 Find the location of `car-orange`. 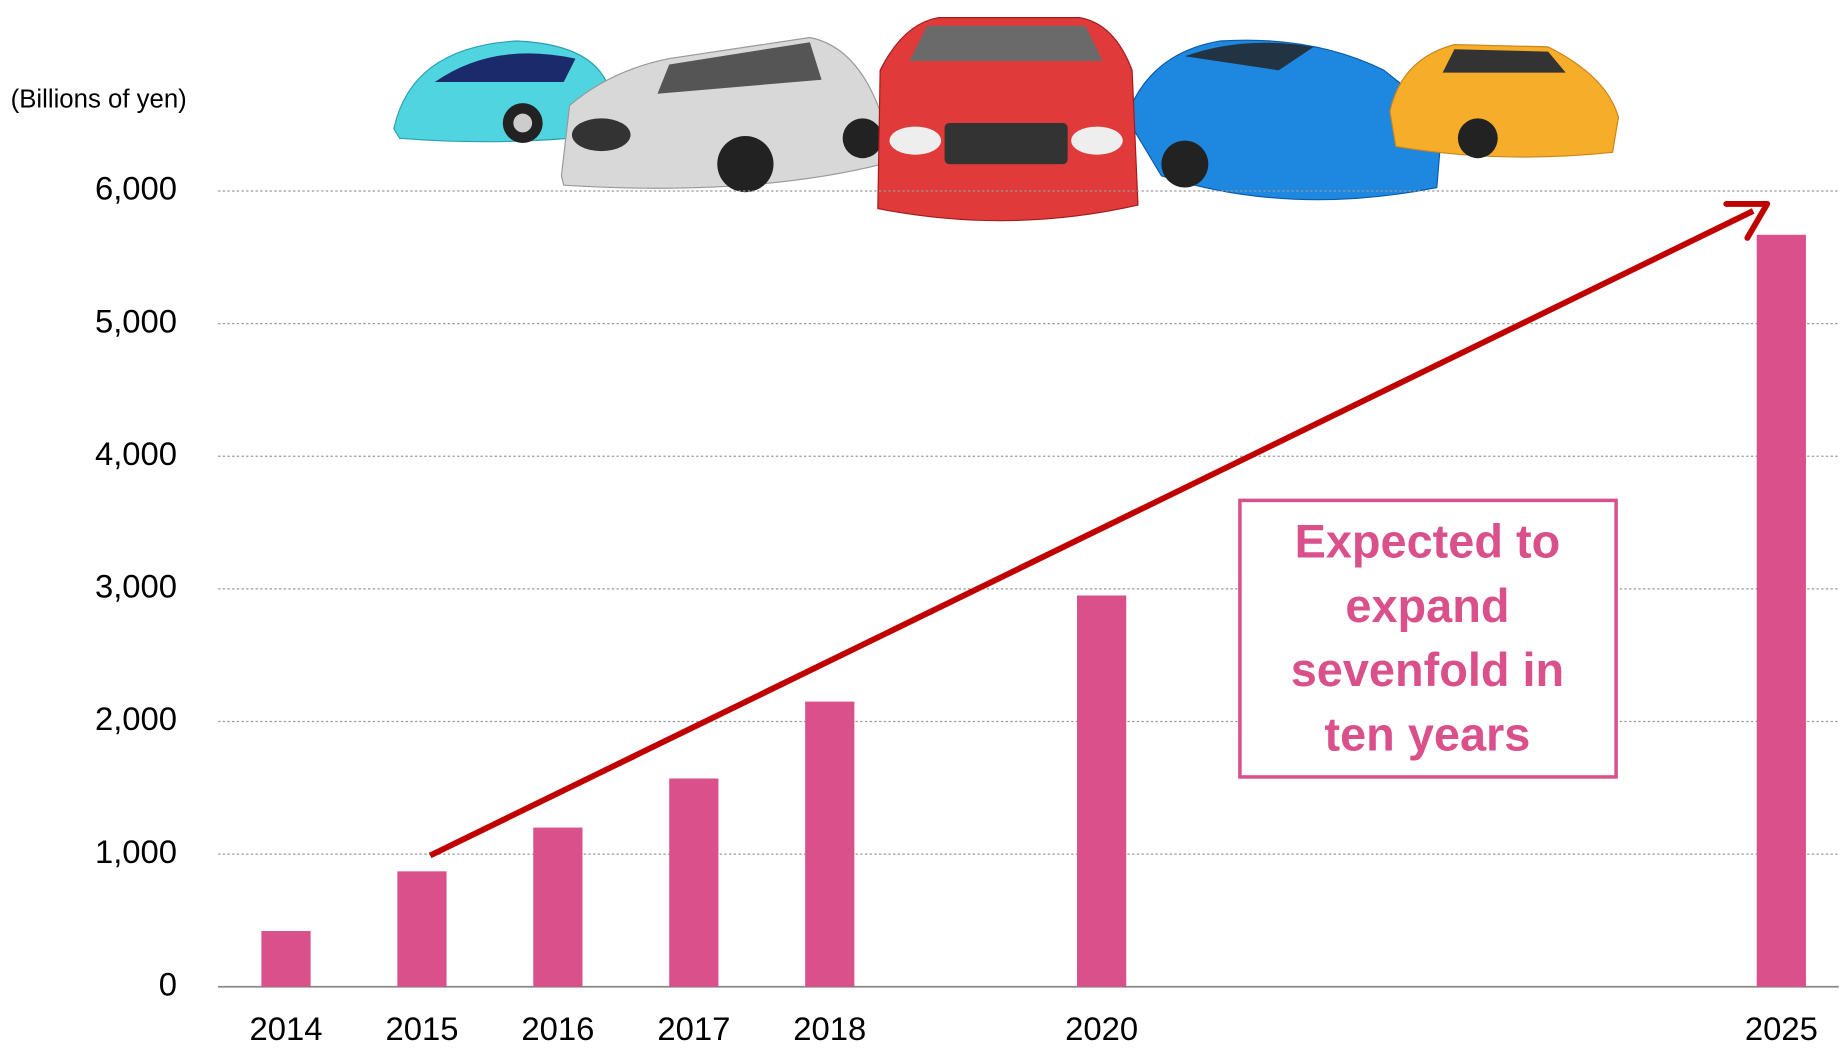

car-orange is located at coordinates (1504, 101).